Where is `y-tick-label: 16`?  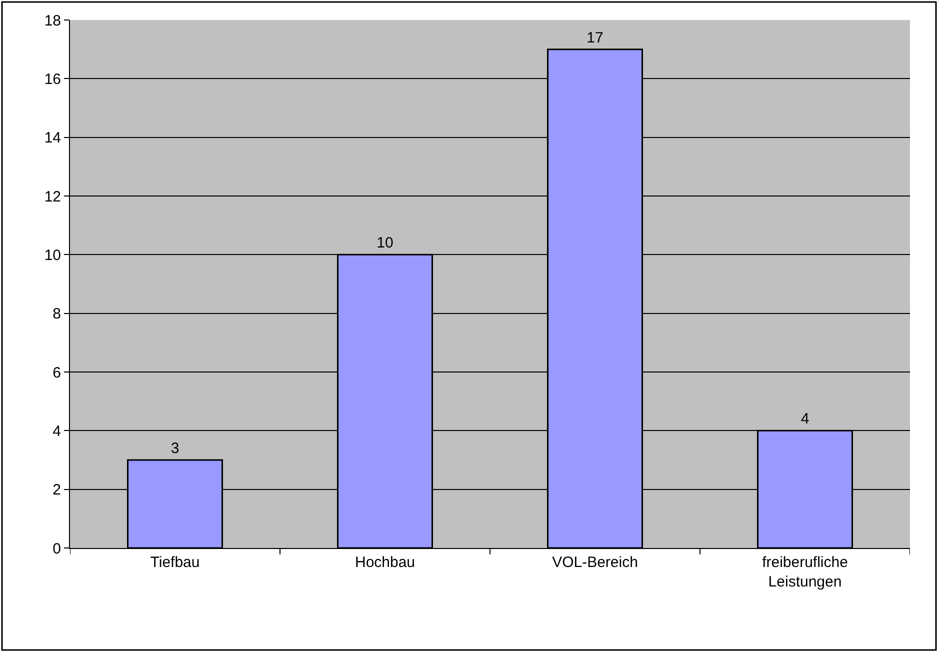 y-tick-label: 16 is located at coordinates (52, 79).